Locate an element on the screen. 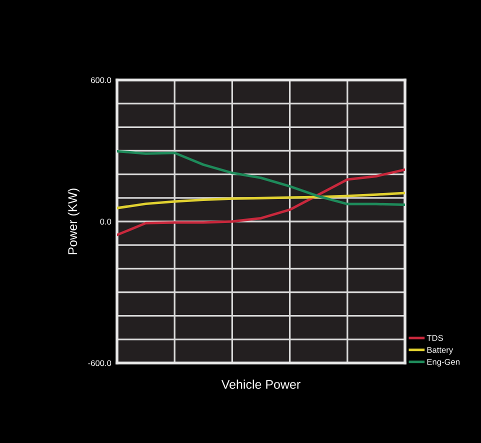 This screenshot has width=481, height=443. legend-label: Battery is located at coordinates (440, 351).